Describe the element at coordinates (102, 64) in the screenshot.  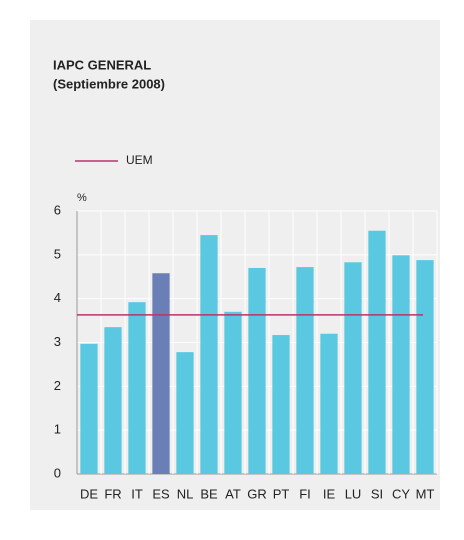
I see `chart-title: IAPC GENERAL` at that location.